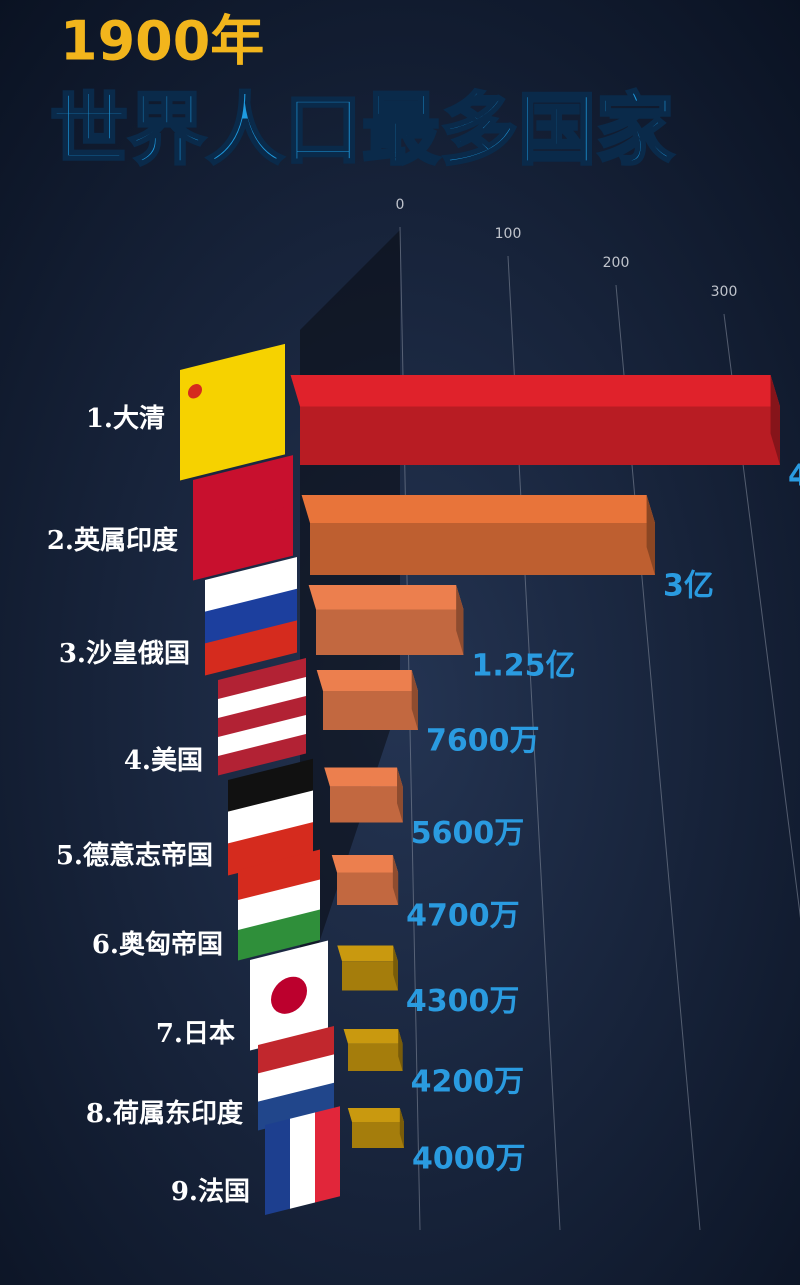 This screenshot has width=800, height=1285. What do you see at coordinates (724, 292) in the screenshot?
I see `x-tick-label: 300` at bounding box center [724, 292].